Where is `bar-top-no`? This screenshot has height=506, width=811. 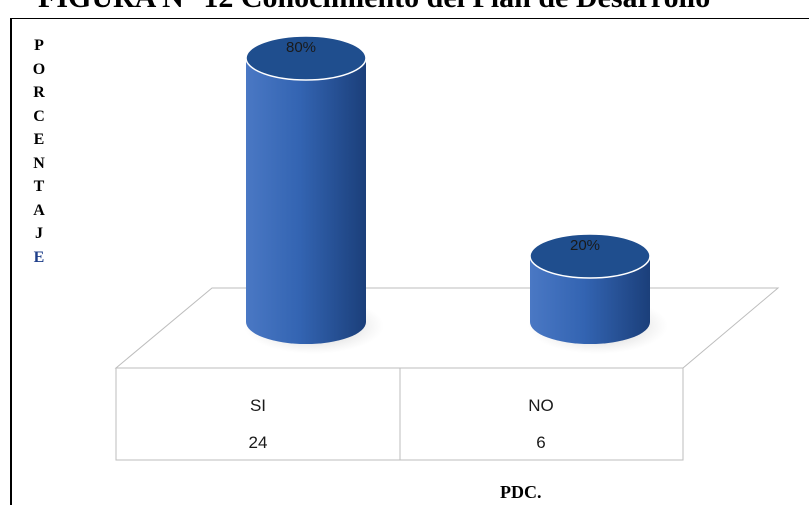 bar-top-no is located at coordinates (590, 256).